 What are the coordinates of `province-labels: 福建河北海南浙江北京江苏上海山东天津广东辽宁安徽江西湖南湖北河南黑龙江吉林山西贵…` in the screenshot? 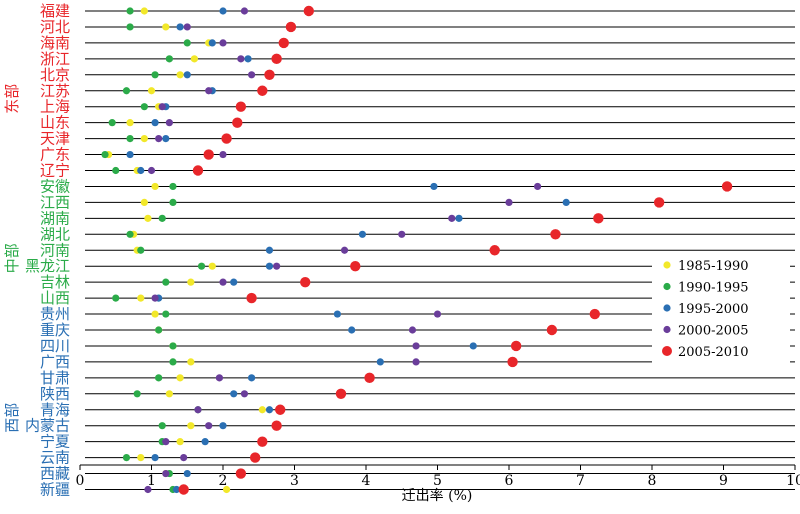 It's located at (47, 250).